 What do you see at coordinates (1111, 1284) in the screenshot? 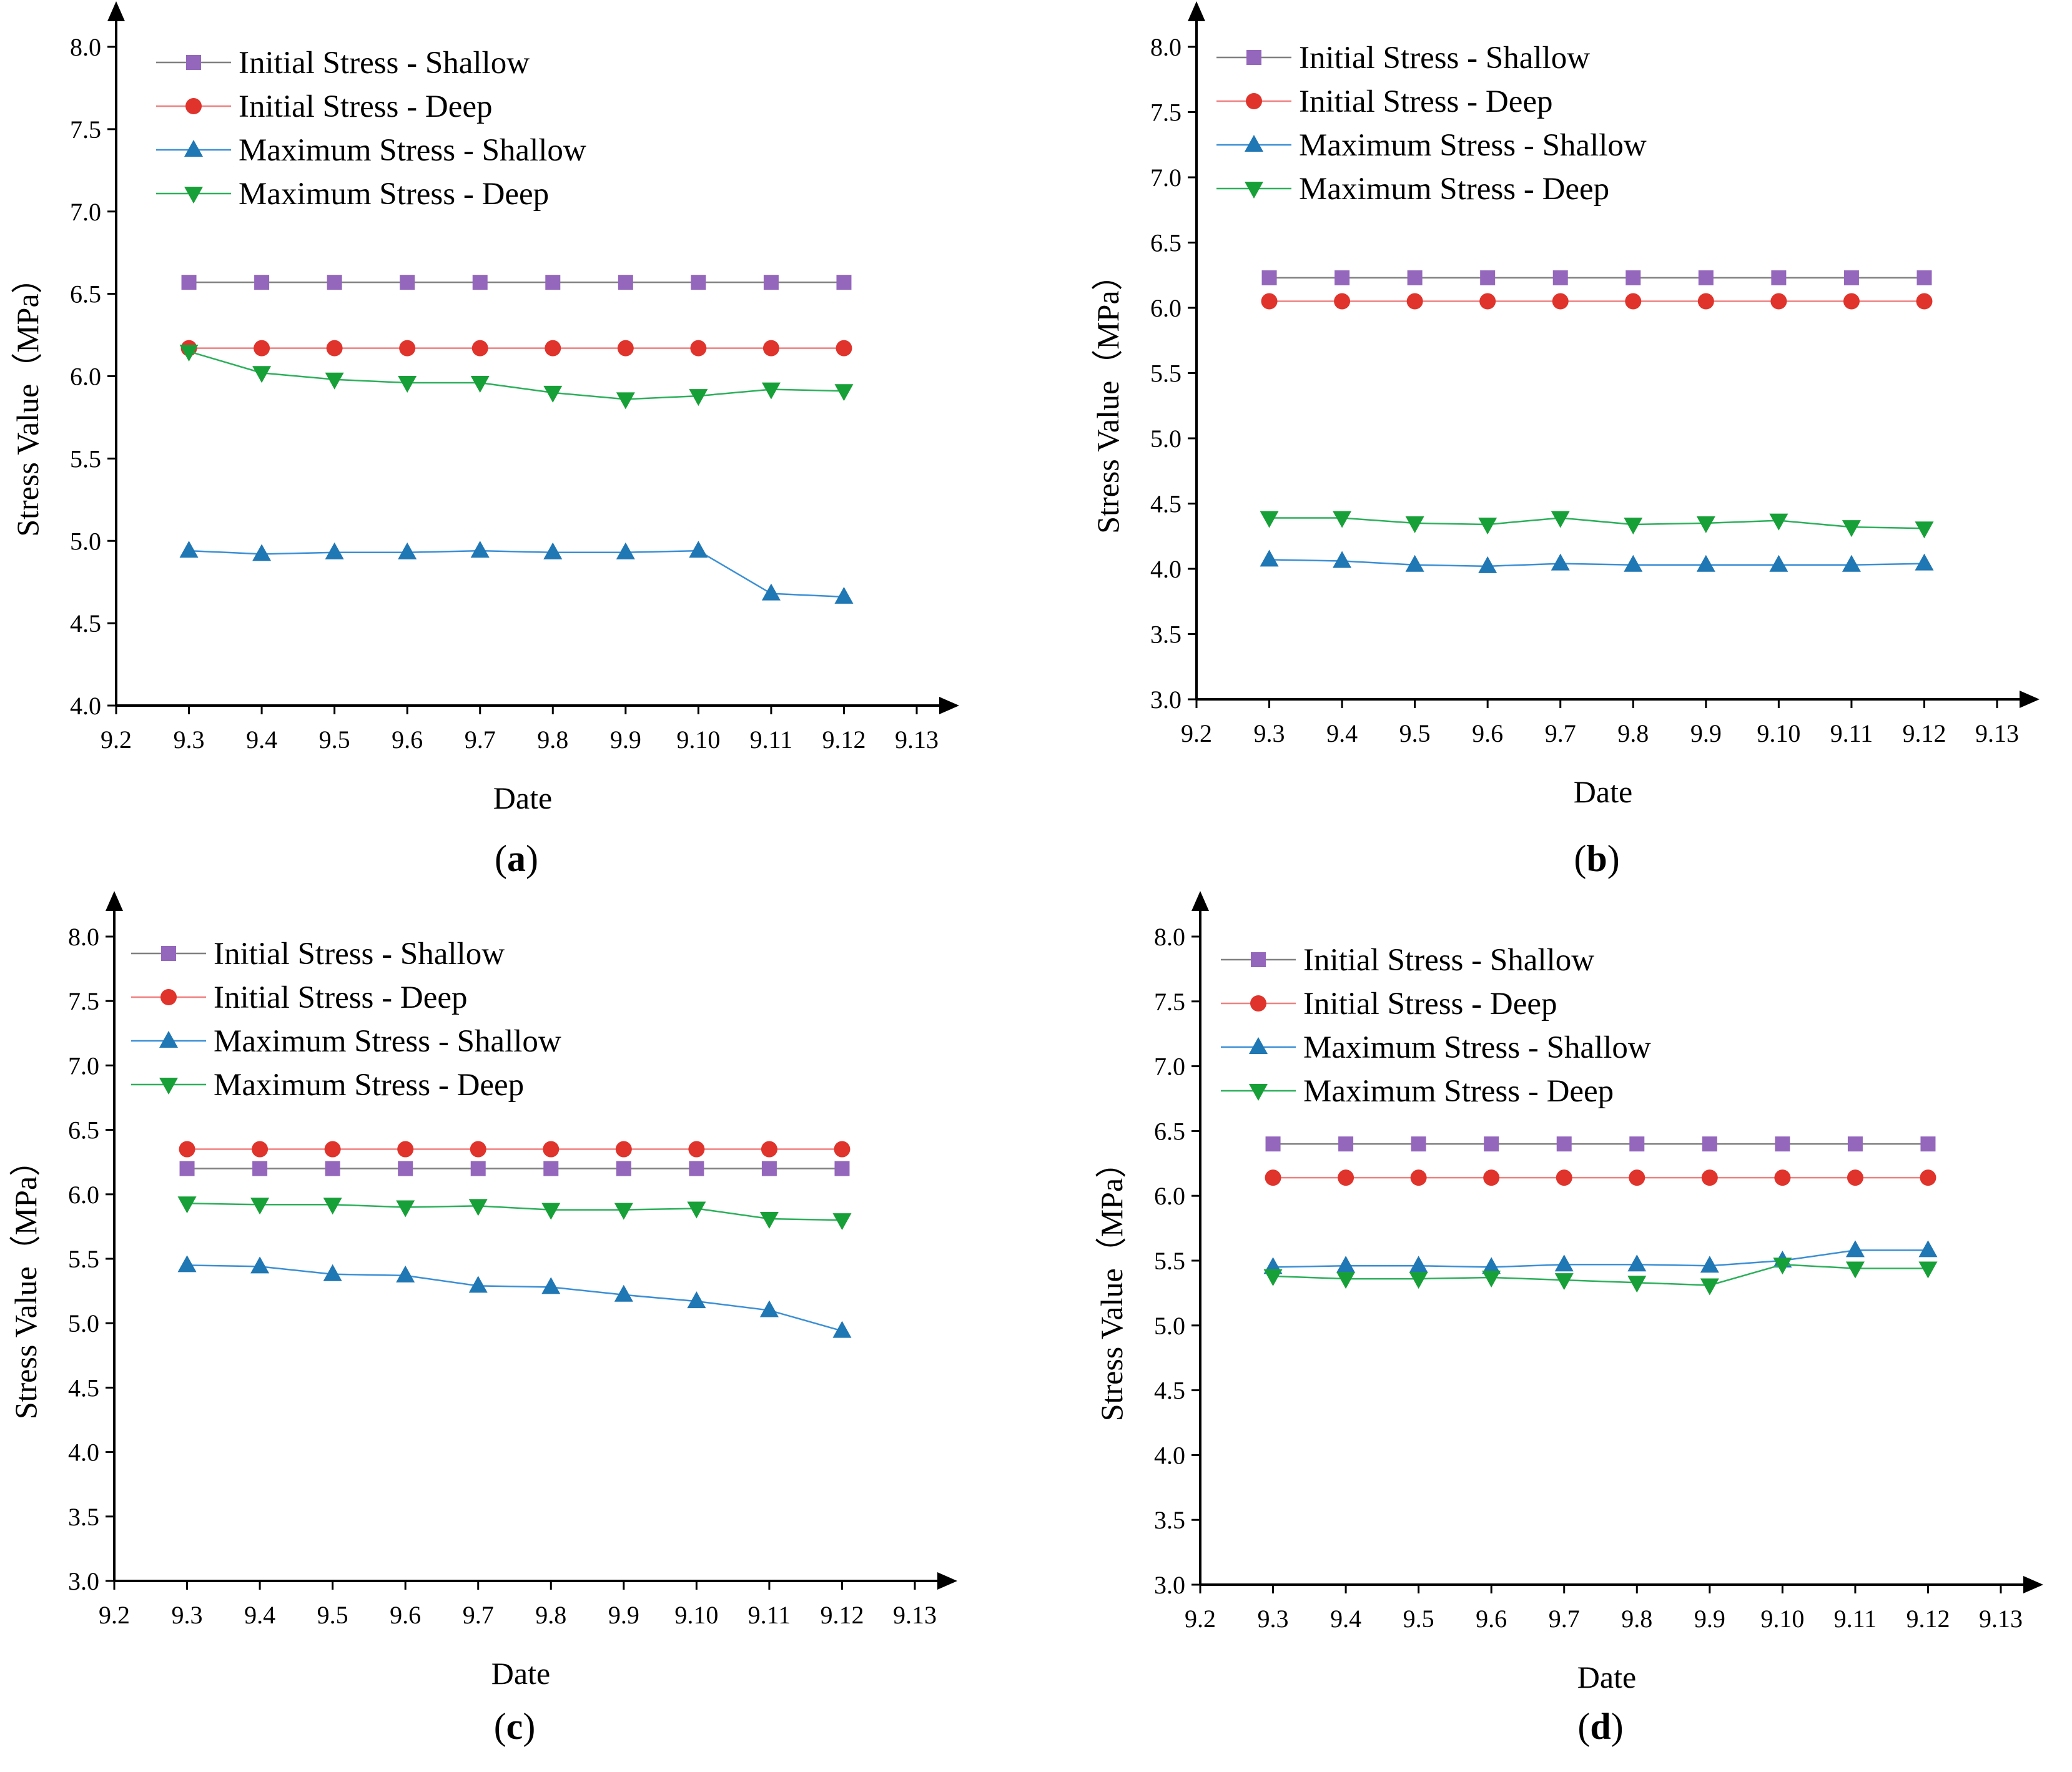
I see `y-axis-title: Stress Value（MPa）` at bounding box center [1111, 1284].